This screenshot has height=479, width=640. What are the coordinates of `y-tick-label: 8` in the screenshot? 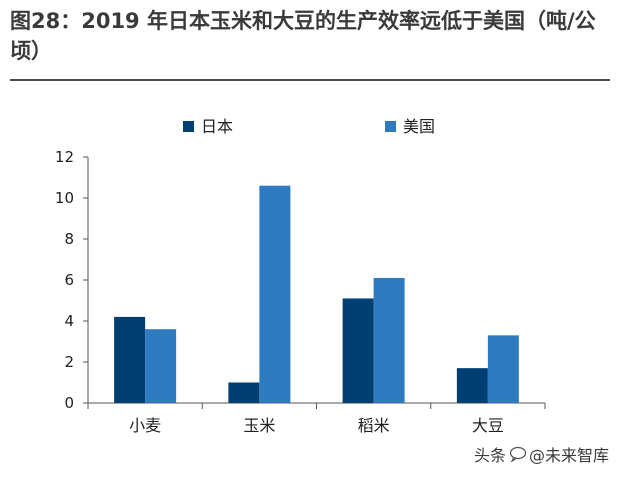 It's located at (69, 239).